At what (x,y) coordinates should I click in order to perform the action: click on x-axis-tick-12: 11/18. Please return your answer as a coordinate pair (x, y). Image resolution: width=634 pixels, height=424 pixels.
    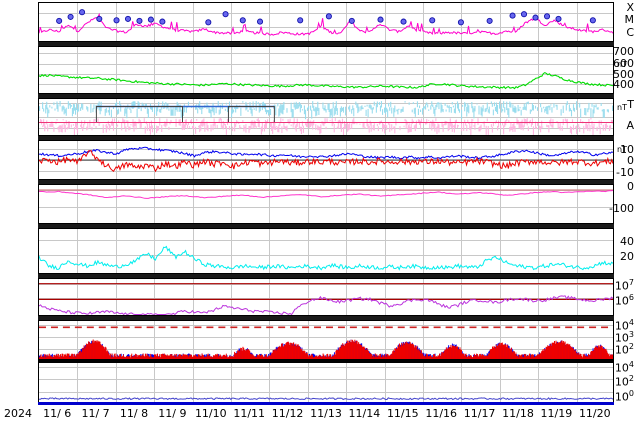
    Looking at the image, I should click on (518, 413).